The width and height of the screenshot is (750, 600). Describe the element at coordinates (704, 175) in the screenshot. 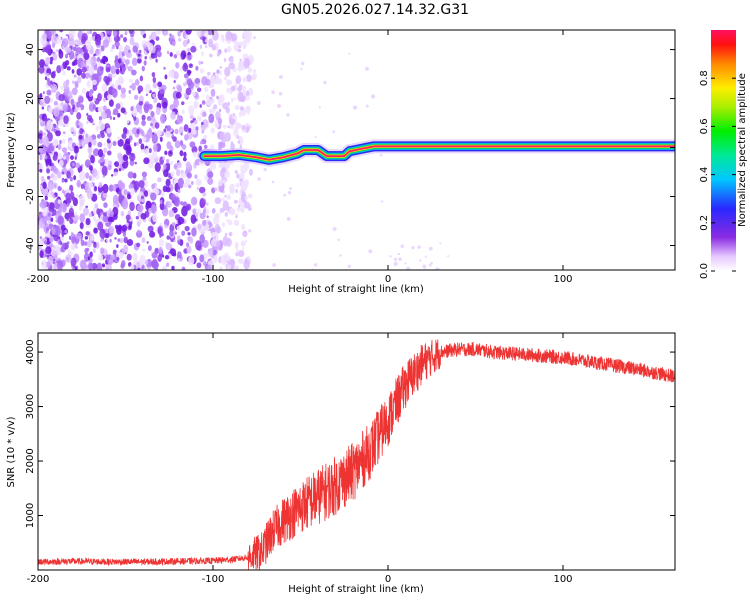

I see `colorbar-tick-label: 0.4` at that location.